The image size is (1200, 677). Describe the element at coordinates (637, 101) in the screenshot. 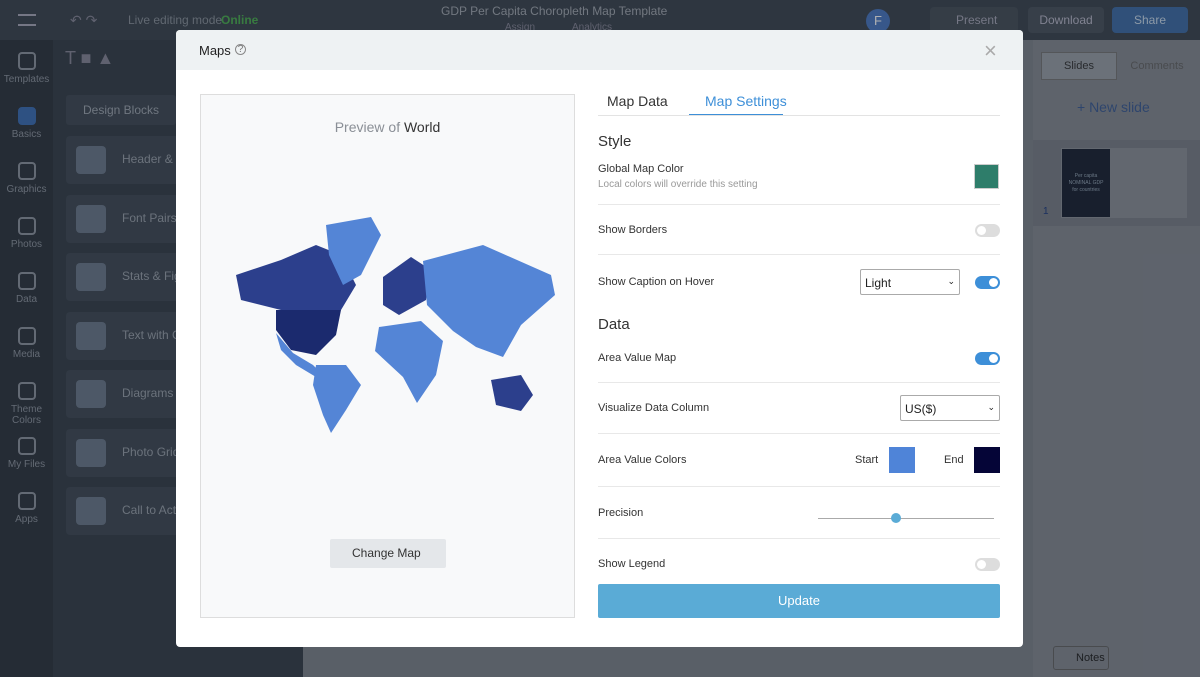

I see `tab-map-data: Map Data` at that location.